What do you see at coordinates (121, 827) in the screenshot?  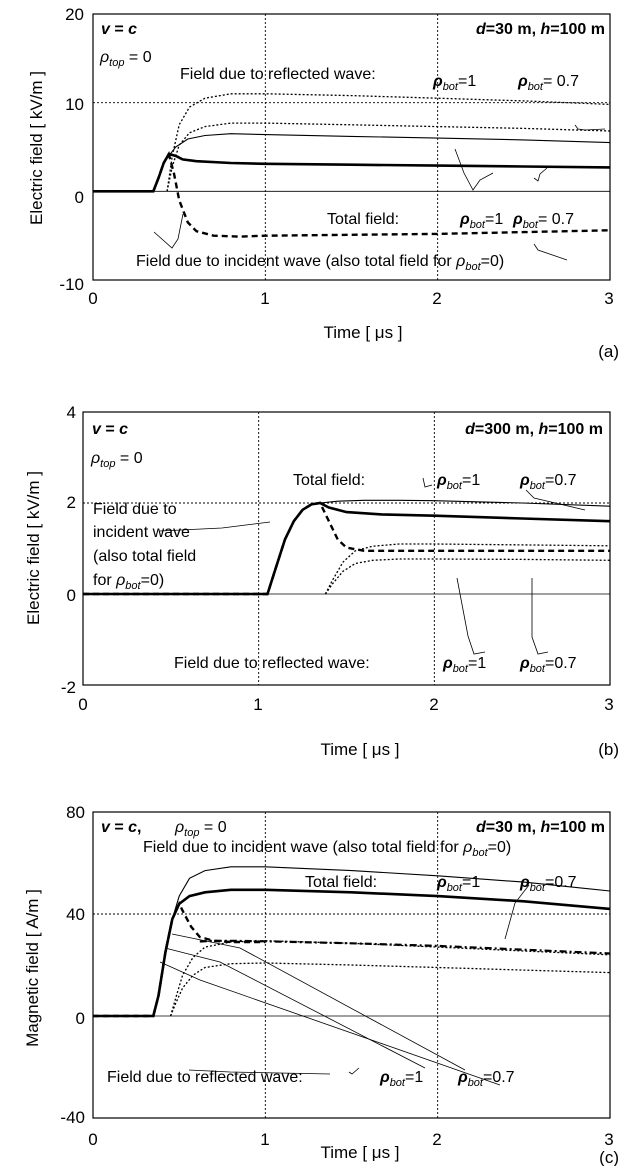 I see `velocity-annotation: v = c,` at bounding box center [121, 827].